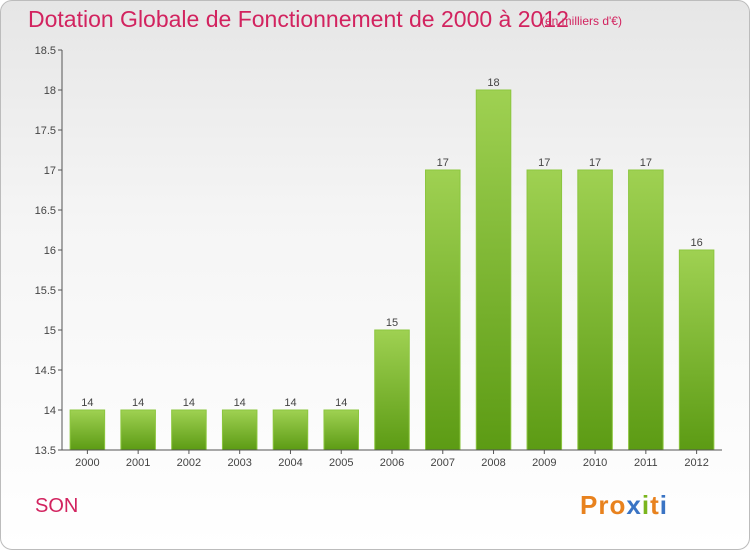 This screenshot has width=750, height=550. Describe the element at coordinates (57, 506) in the screenshot. I see `commune-name: SON` at that location.